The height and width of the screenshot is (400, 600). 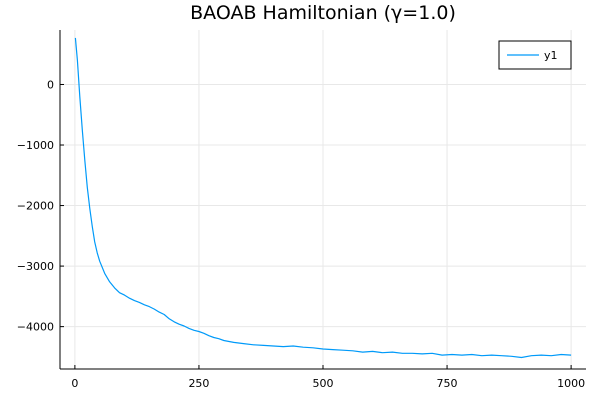 I want to click on y-tick-label: −3000, so click(x=35, y=266).